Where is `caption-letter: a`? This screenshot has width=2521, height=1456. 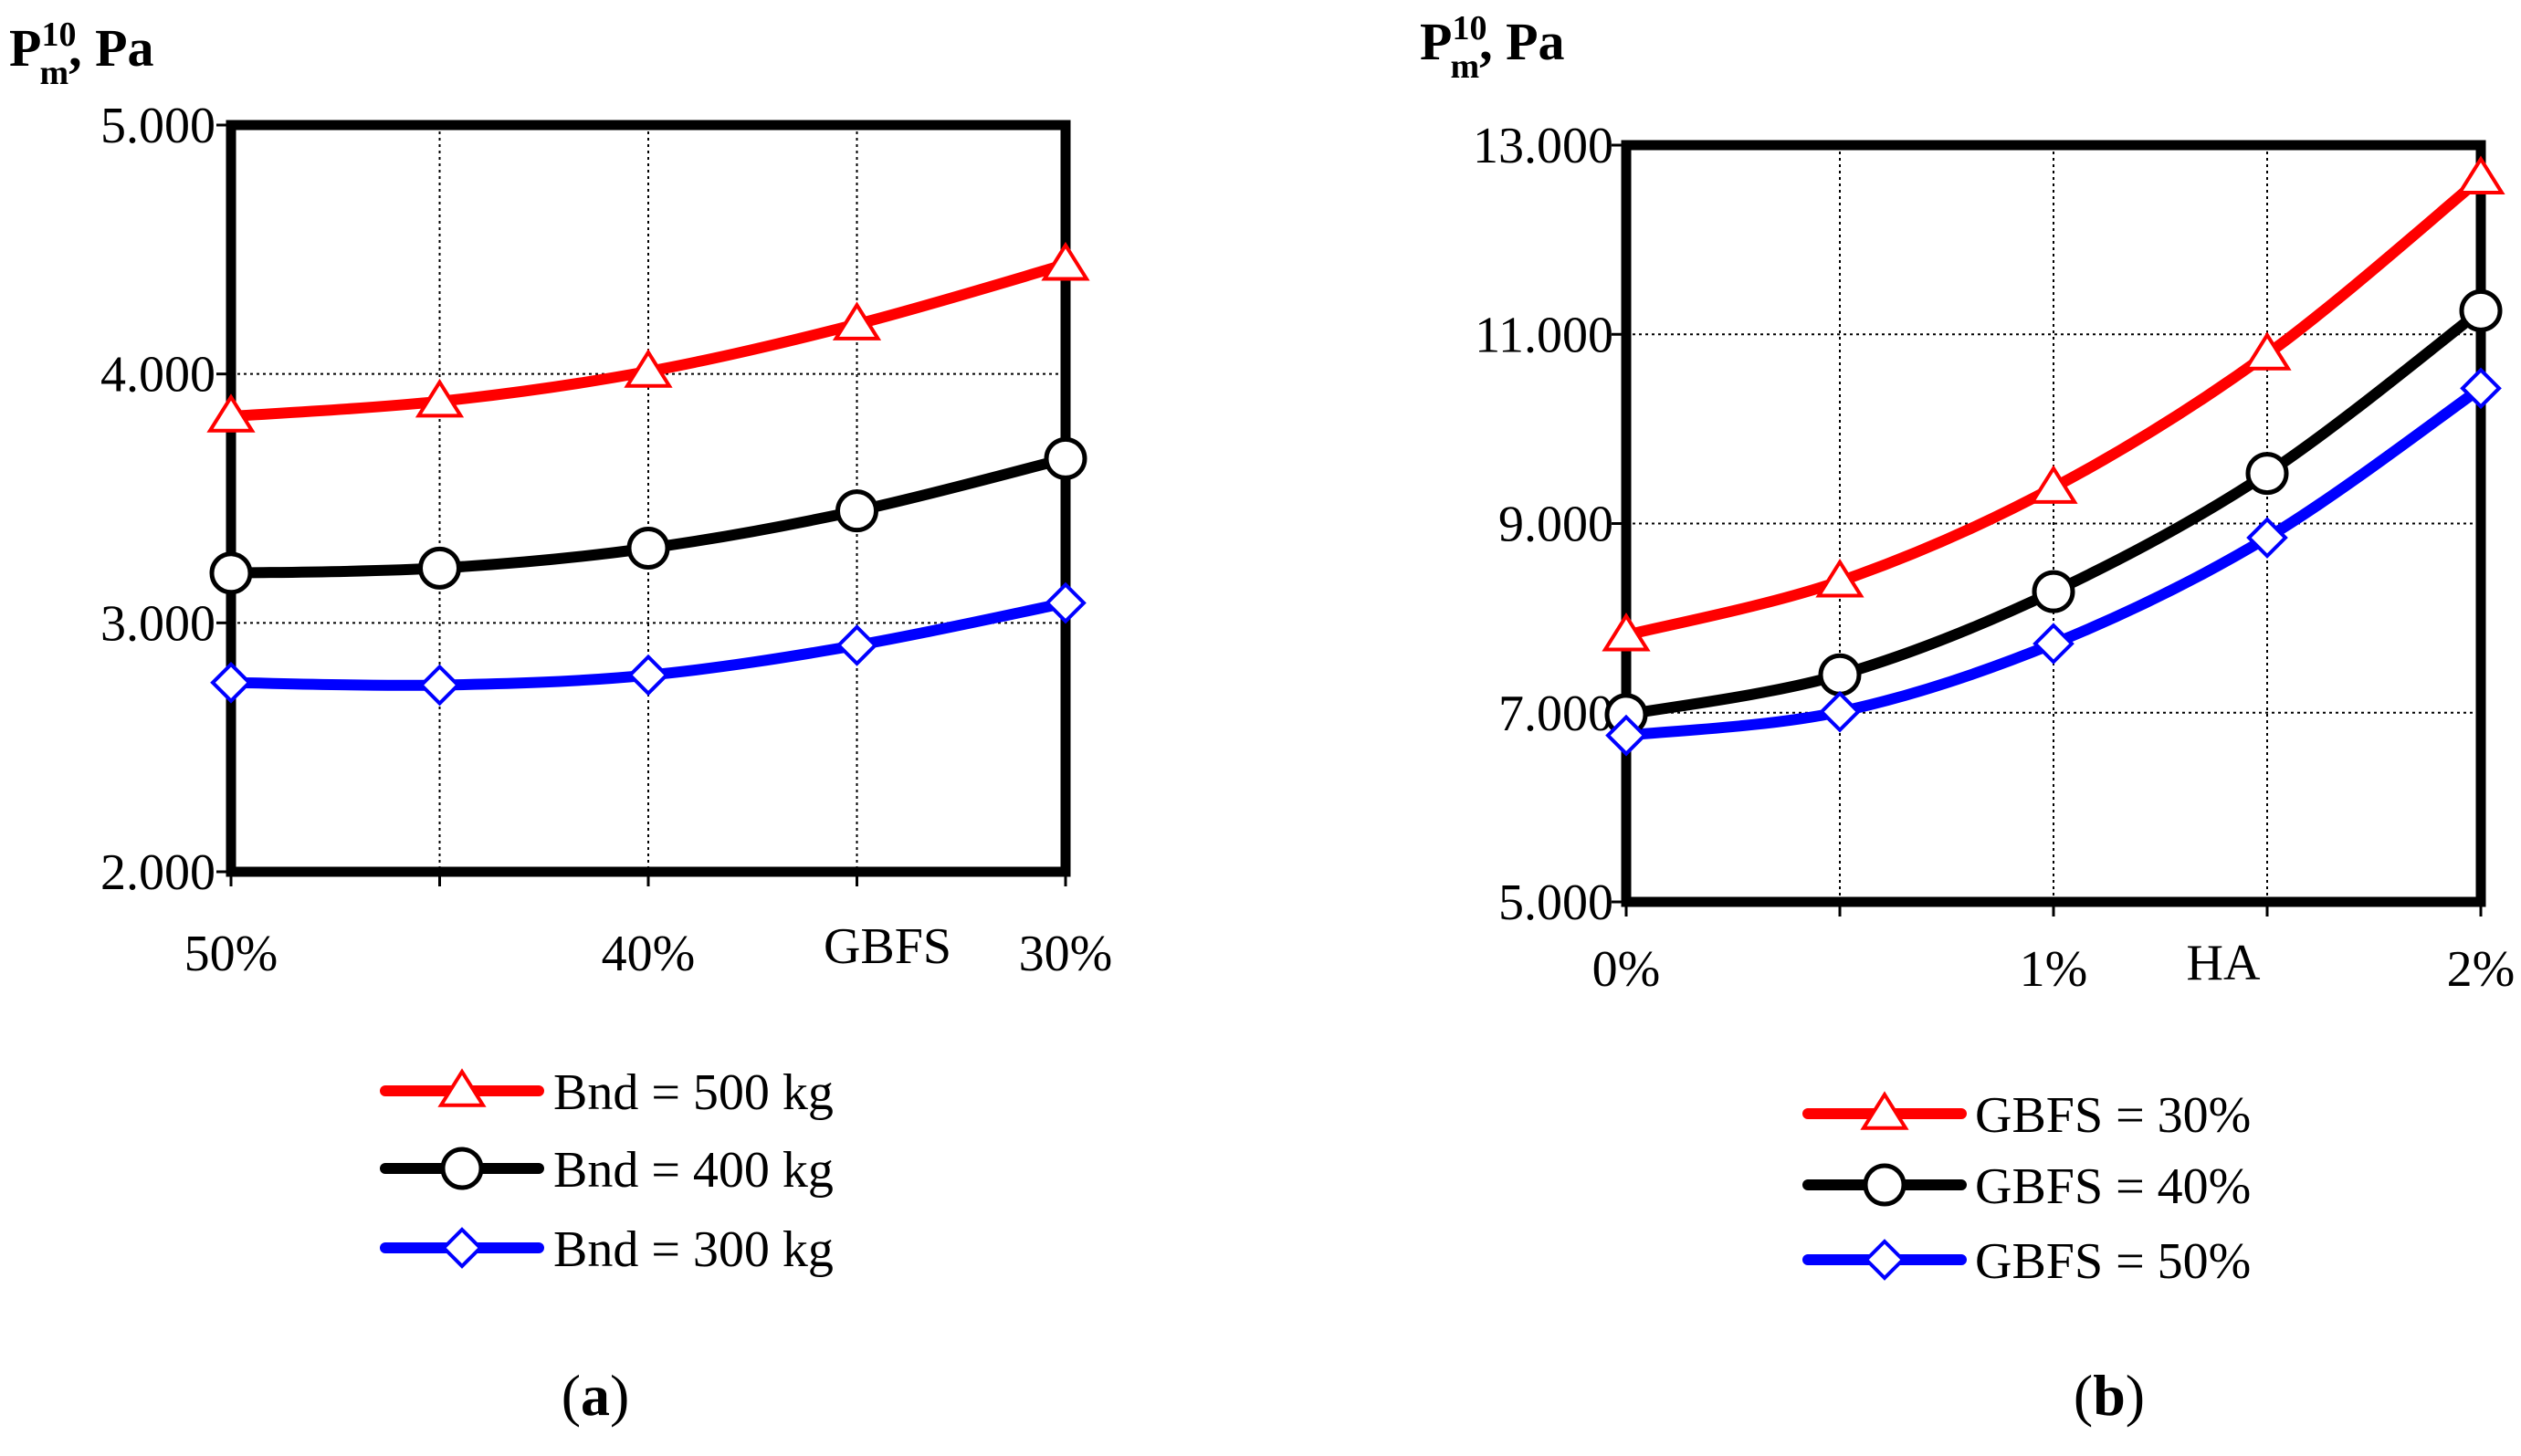
caption-letter: a is located at coordinates (595, 1395).